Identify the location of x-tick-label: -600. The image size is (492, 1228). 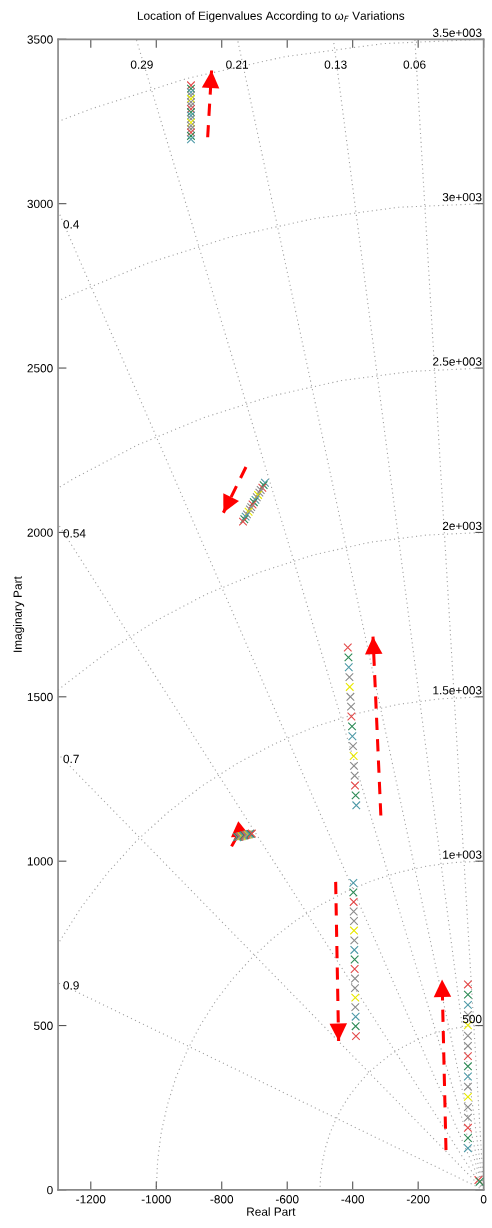
(287, 1199).